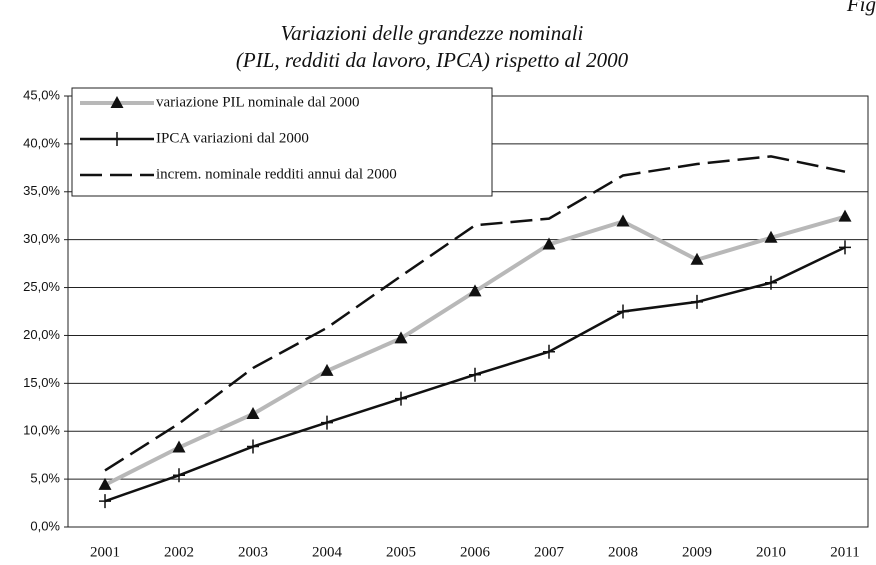  Describe the element at coordinates (253, 552) in the screenshot. I see `x-tick-label: 2003` at that location.